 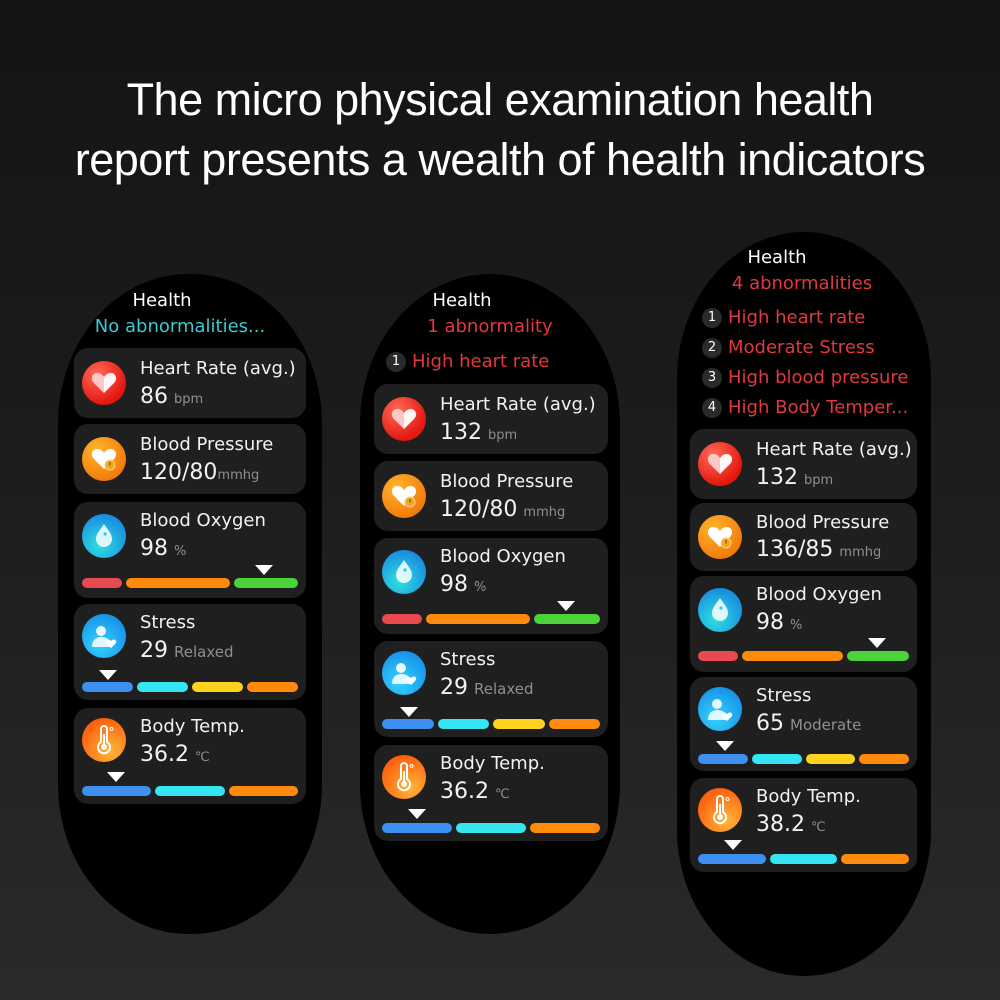 I want to click on headline-line-1: The micro physical examination health, so click(x=500, y=99).